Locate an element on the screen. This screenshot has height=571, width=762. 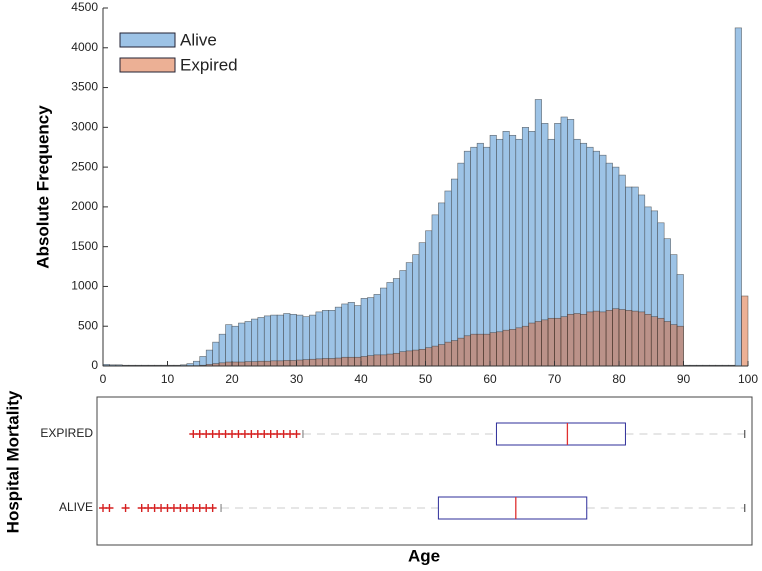
y-tick-label: 2000 is located at coordinates (84, 206).